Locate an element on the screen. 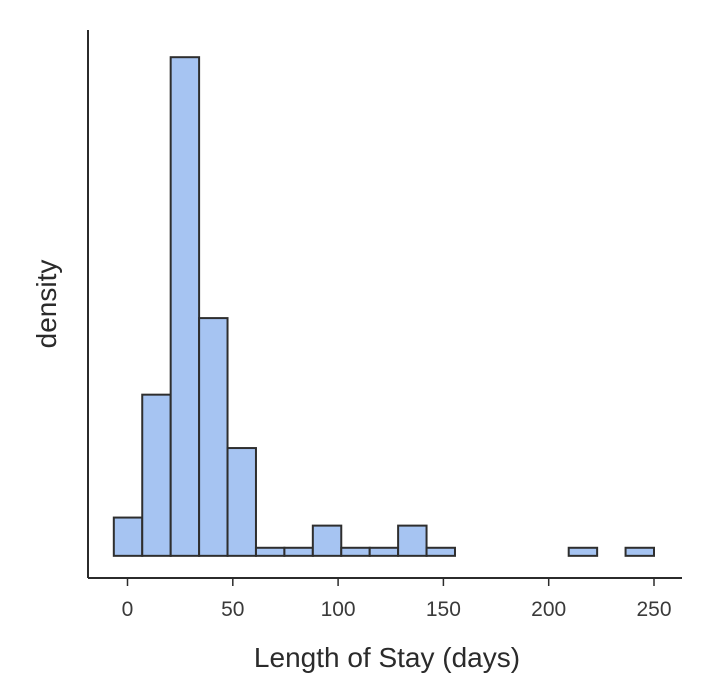  x-tick-label-100: 100 is located at coordinates (338, 609).